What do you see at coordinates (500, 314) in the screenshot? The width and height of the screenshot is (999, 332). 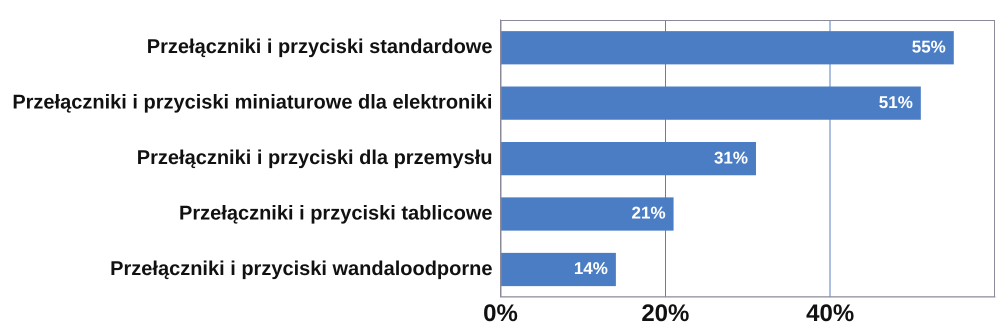 I see `x-tick-label: 0%` at bounding box center [500, 314].